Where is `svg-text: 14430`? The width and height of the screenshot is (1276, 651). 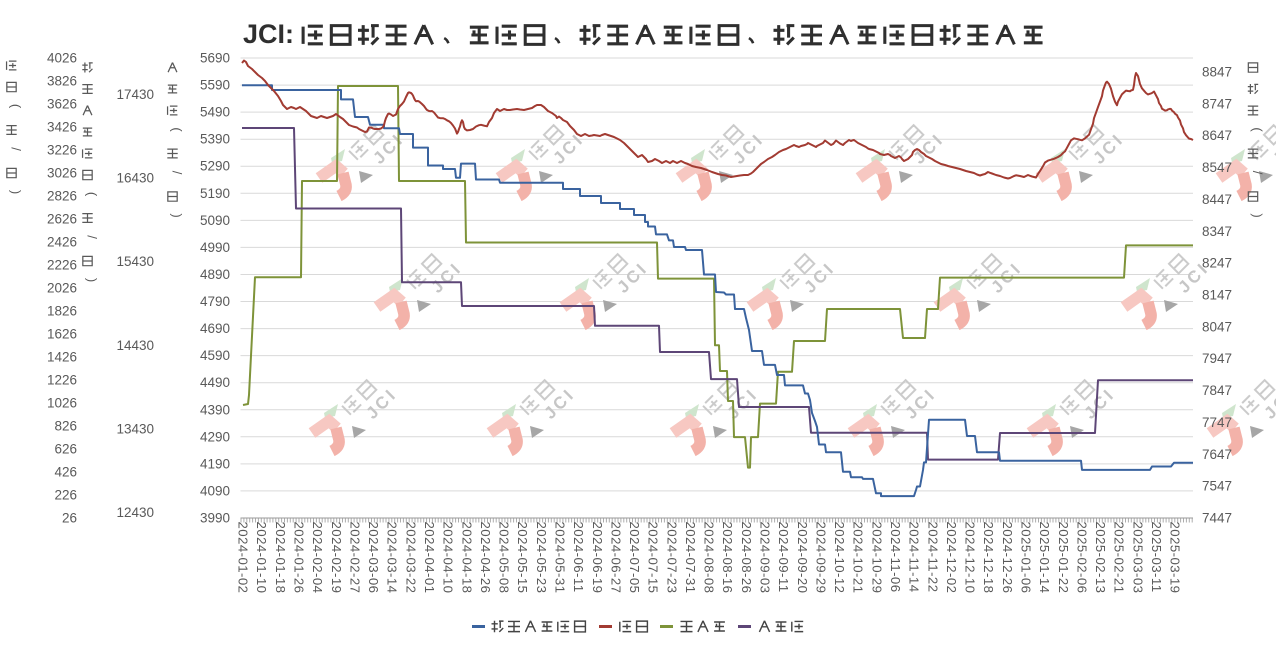
svg-text: 14430 is located at coordinates (135, 345).